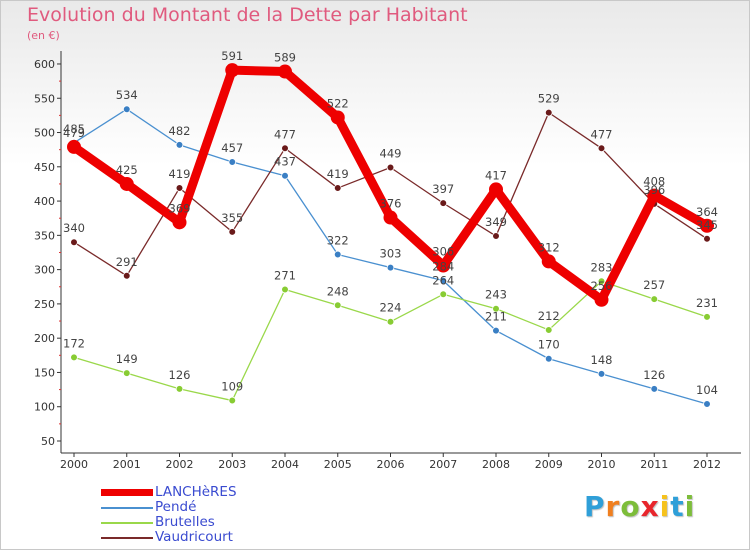  I want to click on data-label: 271, so click(285, 276).